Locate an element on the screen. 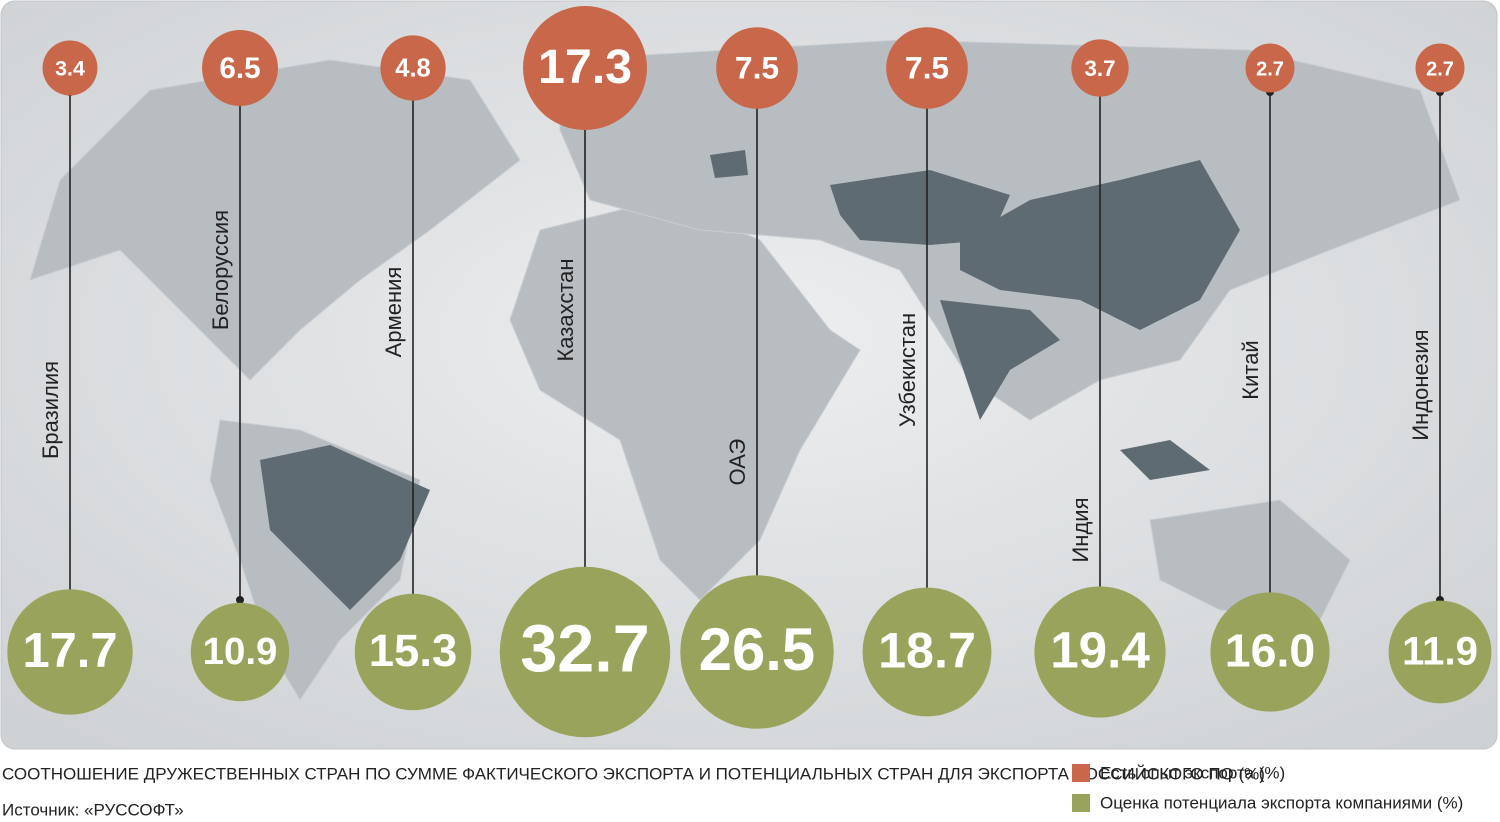 This screenshot has height=822, width=1500. connector-dot is located at coordinates (240, 600).